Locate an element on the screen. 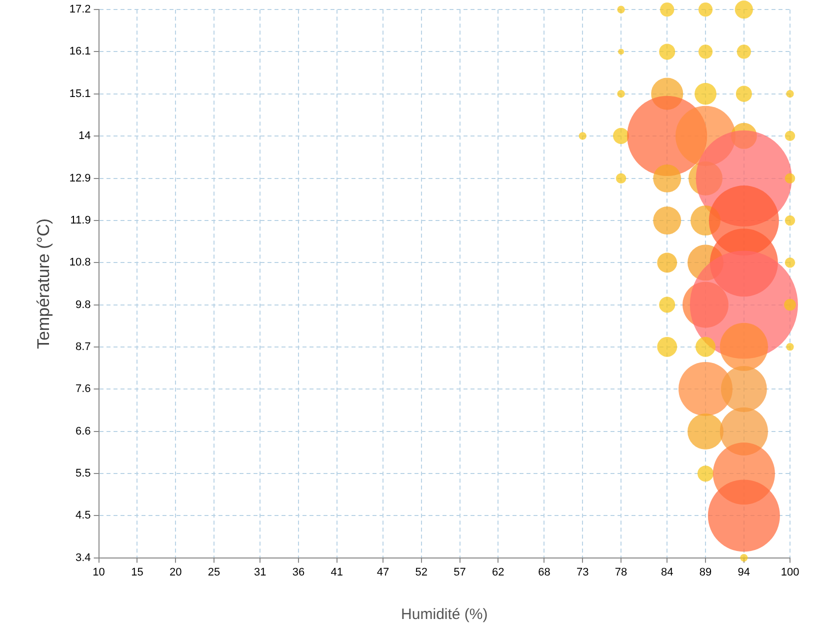 The width and height of the screenshot is (820, 640). x-tick-label: 62 is located at coordinates (498, 572).